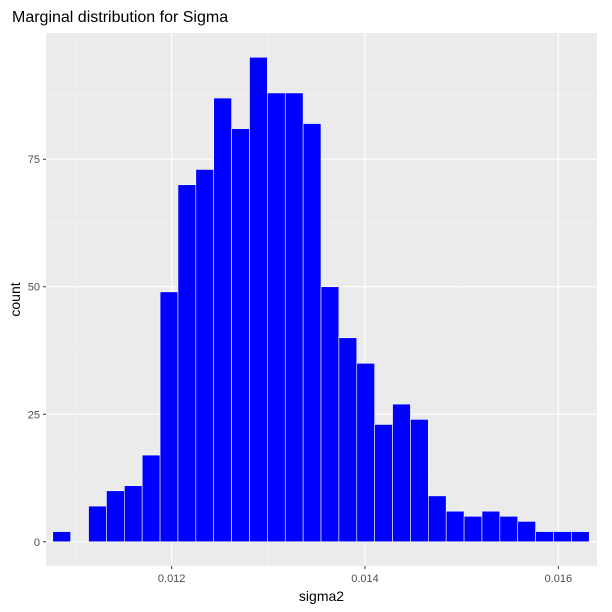 The height and width of the screenshot is (612, 612). What do you see at coordinates (37, 351) in the screenshot?
I see `y-axis: 0 25 50 75` at bounding box center [37, 351].